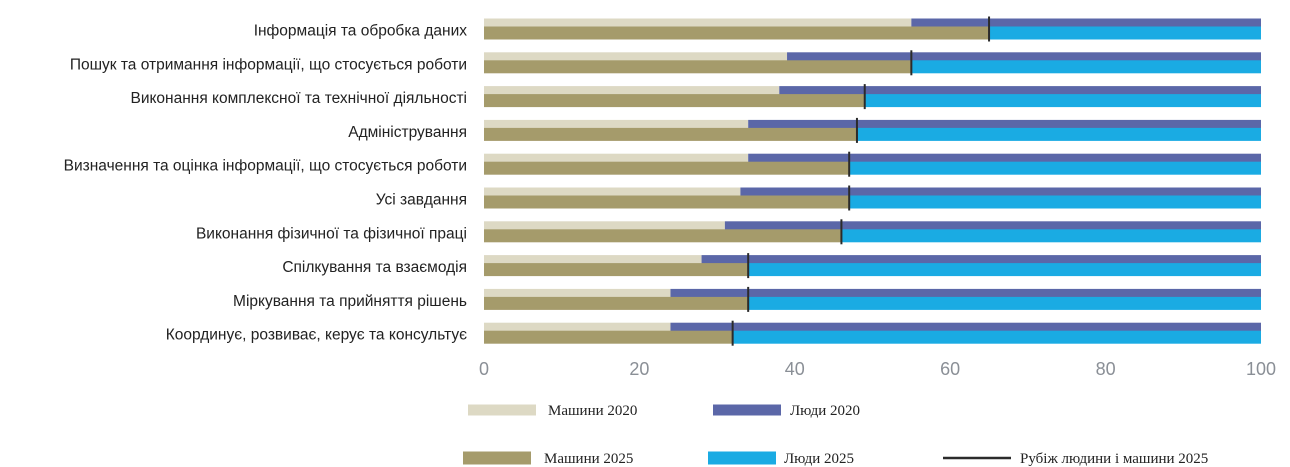 Image resolution: width=1290 pixels, height=467 pixels. What do you see at coordinates (1261, 369) in the screenshot?
I see `x-tick-label: 100` at bounding box center [1261, 369].